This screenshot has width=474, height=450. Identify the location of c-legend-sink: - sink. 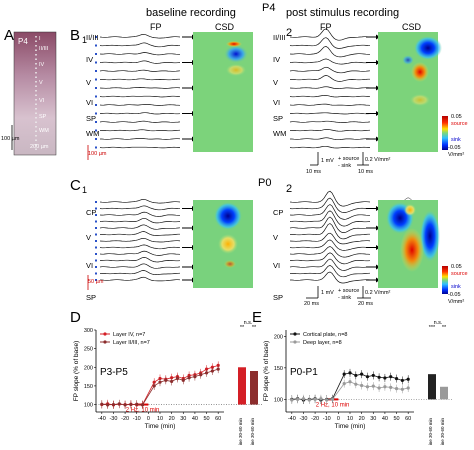
(344, 298).